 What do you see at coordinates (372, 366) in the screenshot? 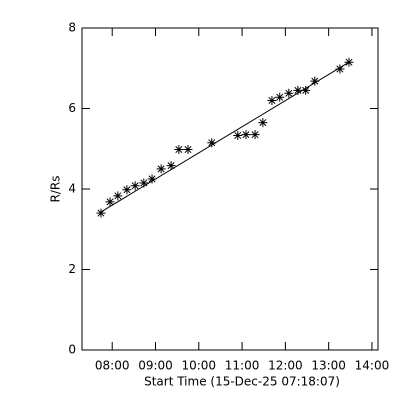
I see `x-tick-label: 14:00` at bounding box center [372, 366].